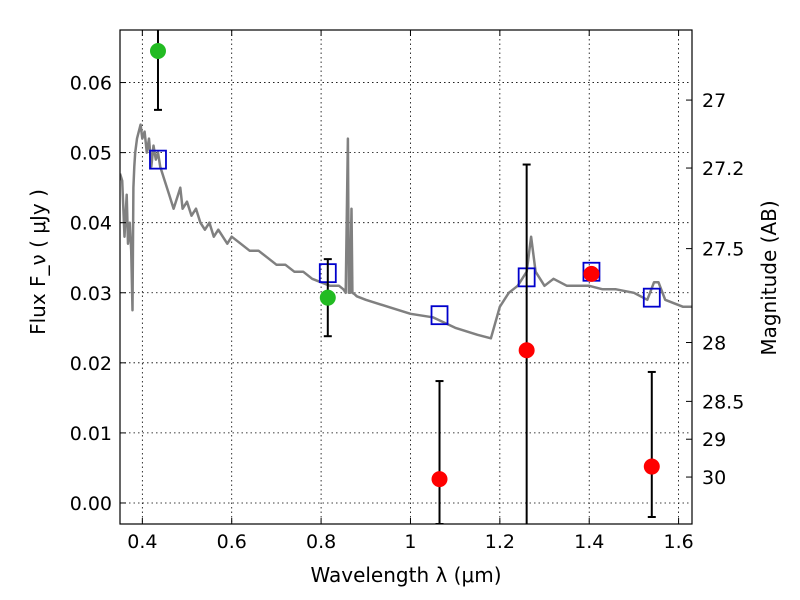 The height and width of the screenshot is (600, 800). What do you see at coordinates (232, 542) in the screenshot?
I see `x-tick-label: 0.6` at bounding box center [232, 542].